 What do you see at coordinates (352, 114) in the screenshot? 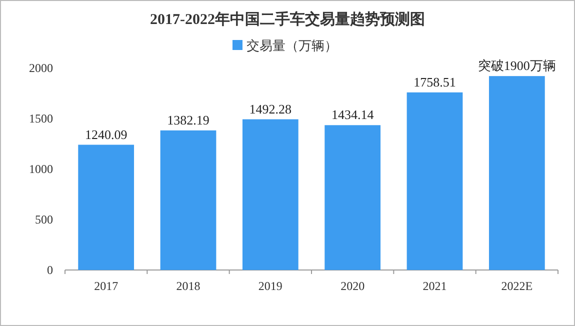
I see `data-label: 1434.14` at bounding box center [352, 114].